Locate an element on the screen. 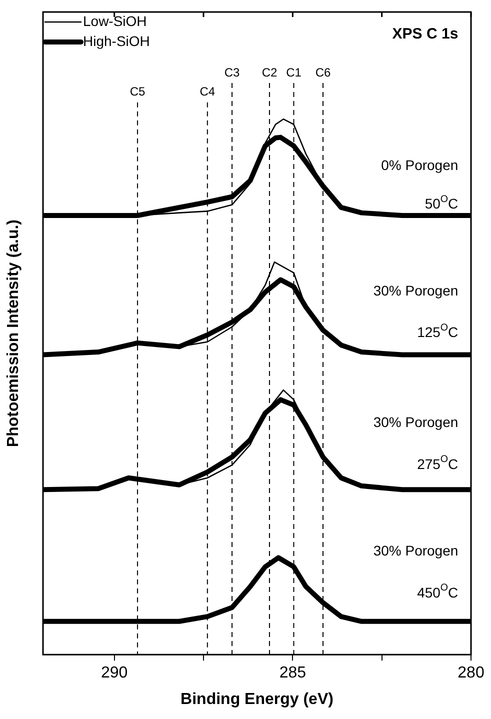 This screenshot has height=719, width=491. ref-line-label: C1 is located at coordinates (294, 72).